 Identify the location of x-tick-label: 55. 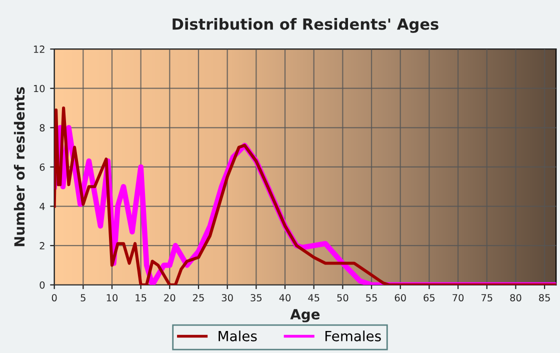
(371, 298).